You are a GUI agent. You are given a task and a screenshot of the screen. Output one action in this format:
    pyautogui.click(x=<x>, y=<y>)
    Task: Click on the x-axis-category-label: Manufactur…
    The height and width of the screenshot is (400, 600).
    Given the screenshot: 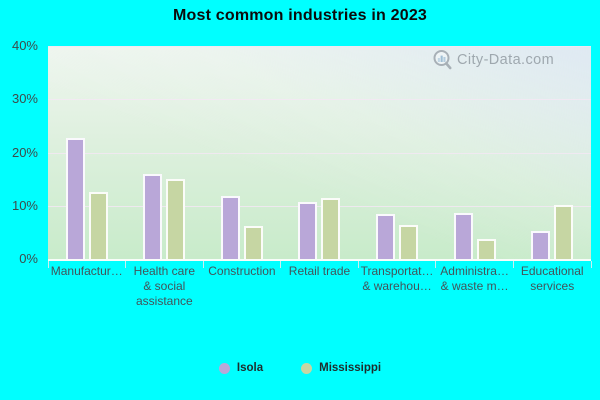 What is the action you would take?
    pyautogui.click(x=87, y=271)
    